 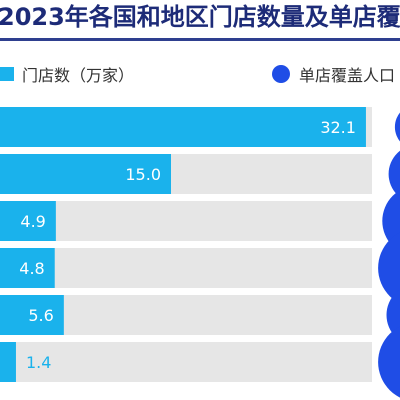 What do you see at coordinates (338, 127) in the screenshot?
I see `bar-value-label: 32.1` at bounding box center [338, 127].